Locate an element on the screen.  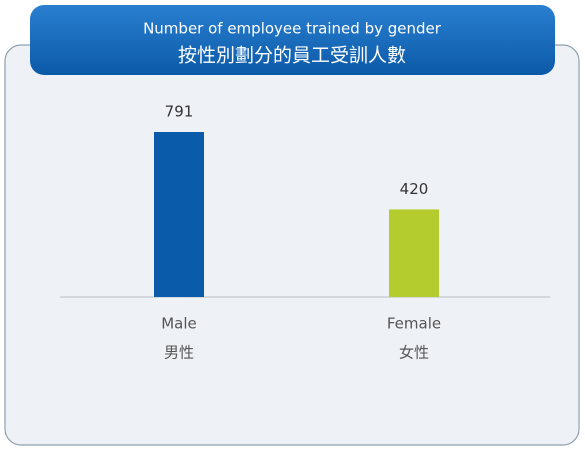
category-label: Female is located at coordinates (414, 324).